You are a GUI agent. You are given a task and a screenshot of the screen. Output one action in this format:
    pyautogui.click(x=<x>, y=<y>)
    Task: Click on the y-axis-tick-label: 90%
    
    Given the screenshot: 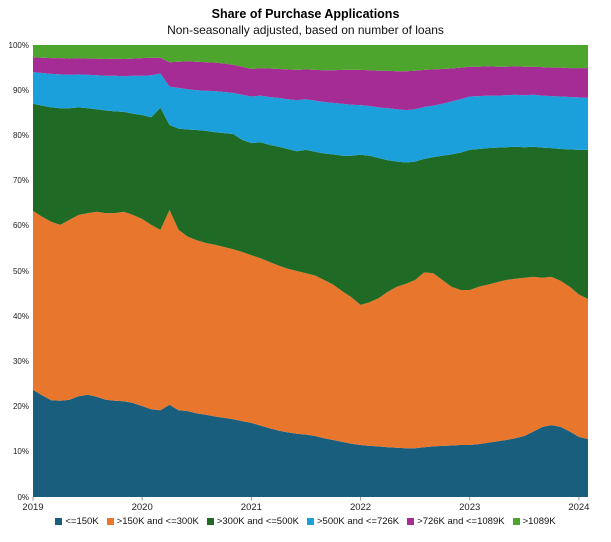 What is the action you would take?
    pyautogui.click(x=20, y=90)
    